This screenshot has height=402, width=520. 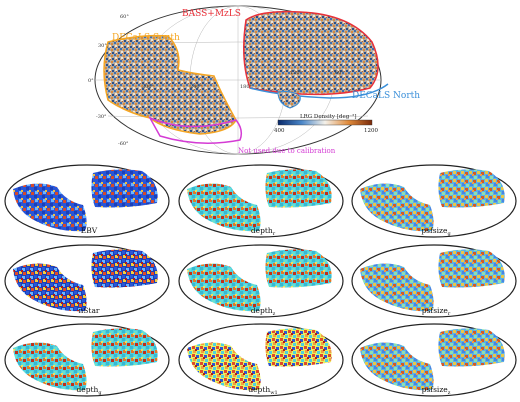 What do you see at coordinates (211, 14) in the screenshot?
I see `bass-label: BASS+MzLS` at bounding box center [211, 14].